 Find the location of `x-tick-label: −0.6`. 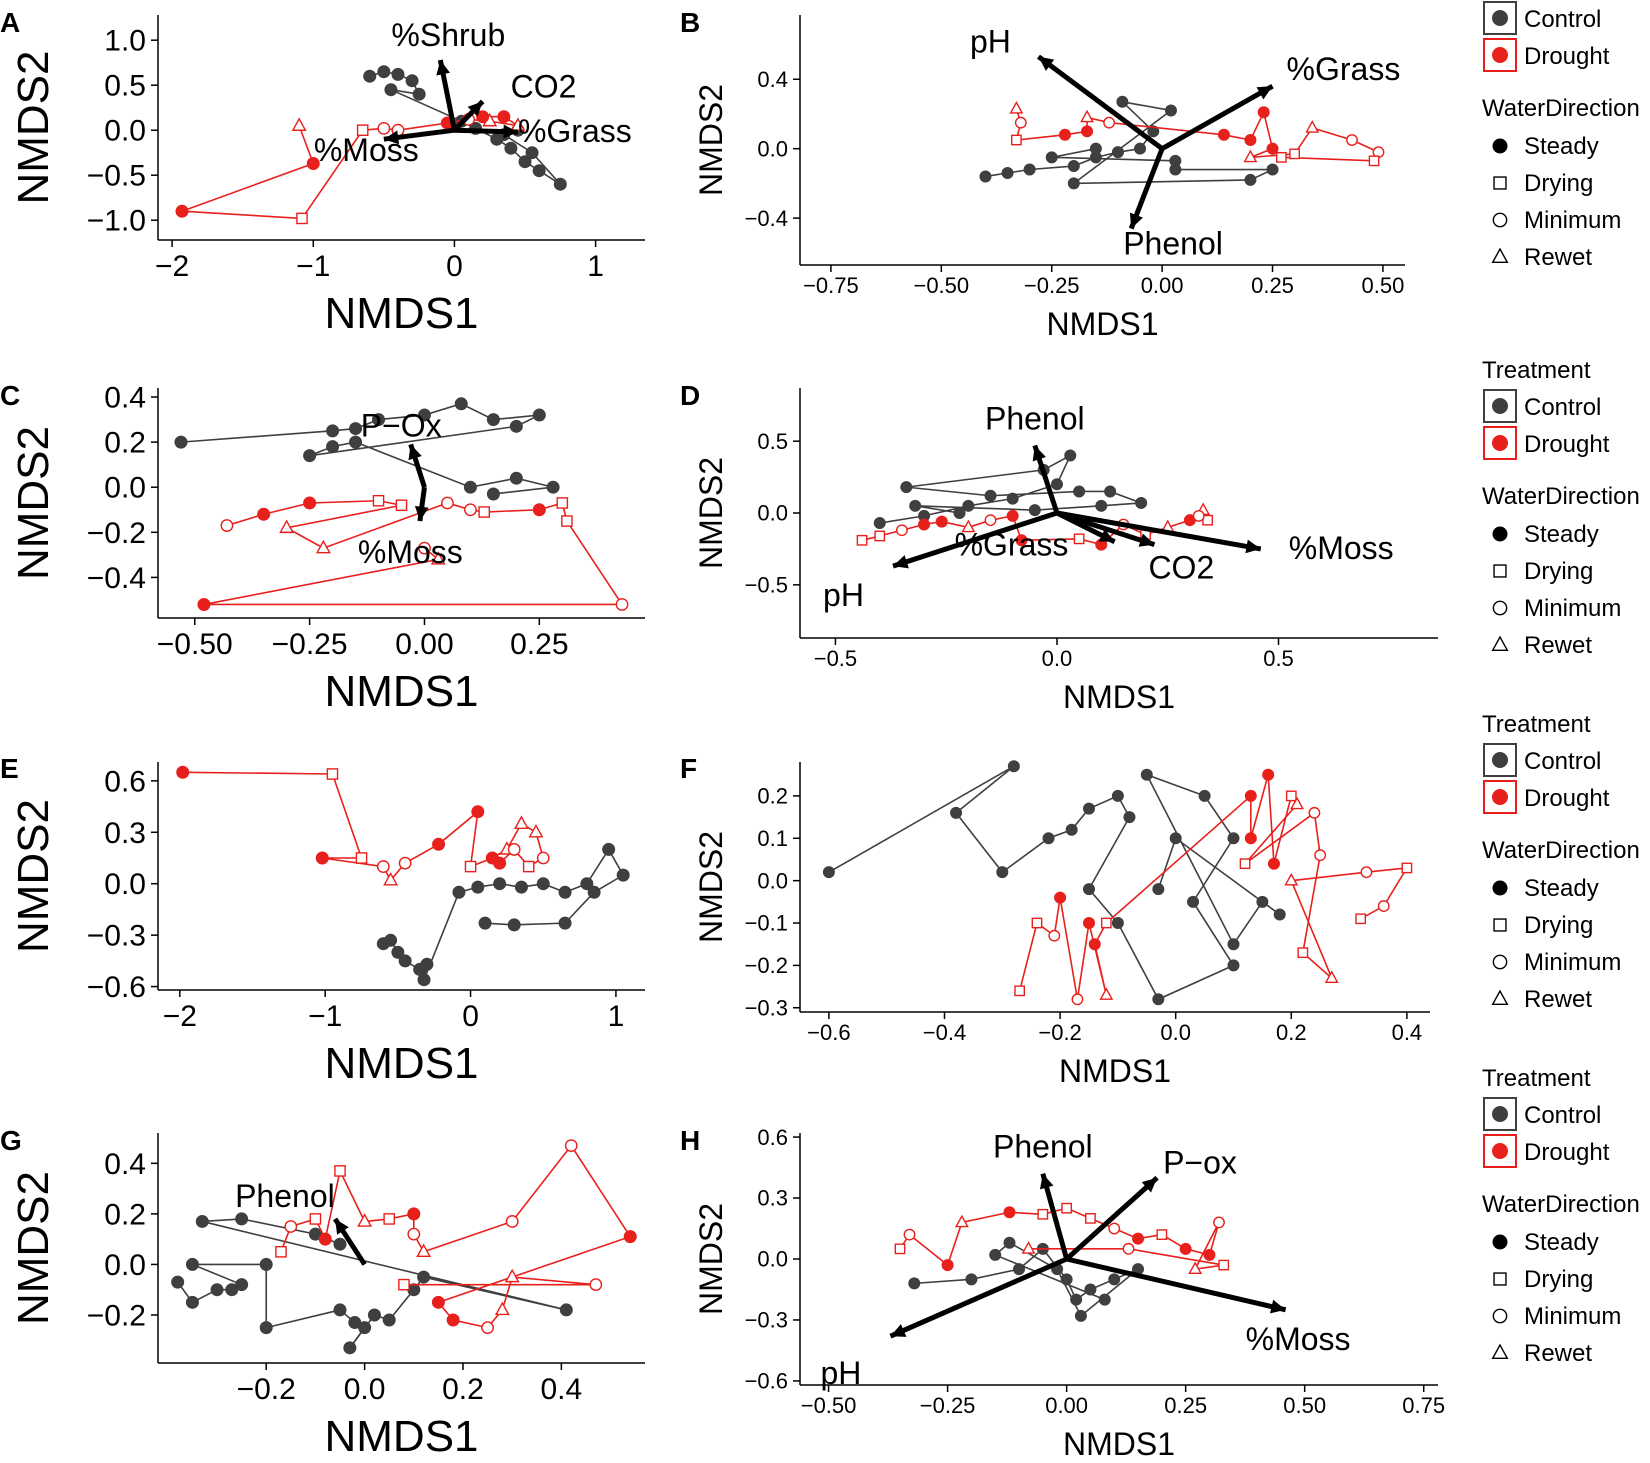

x-tick-label: −0.6 is located at coordinates (828, 1032).